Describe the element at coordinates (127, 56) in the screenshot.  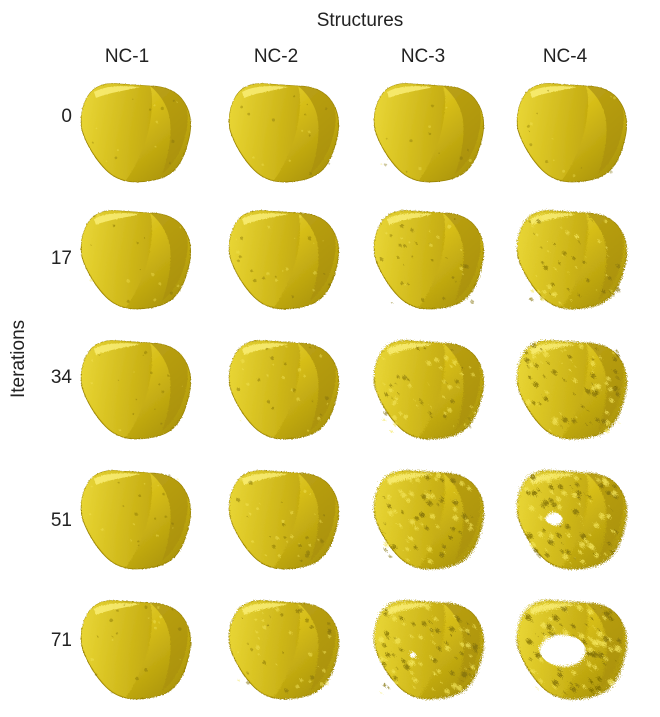
I see `column-header-nc-1: NC-1` at that location.